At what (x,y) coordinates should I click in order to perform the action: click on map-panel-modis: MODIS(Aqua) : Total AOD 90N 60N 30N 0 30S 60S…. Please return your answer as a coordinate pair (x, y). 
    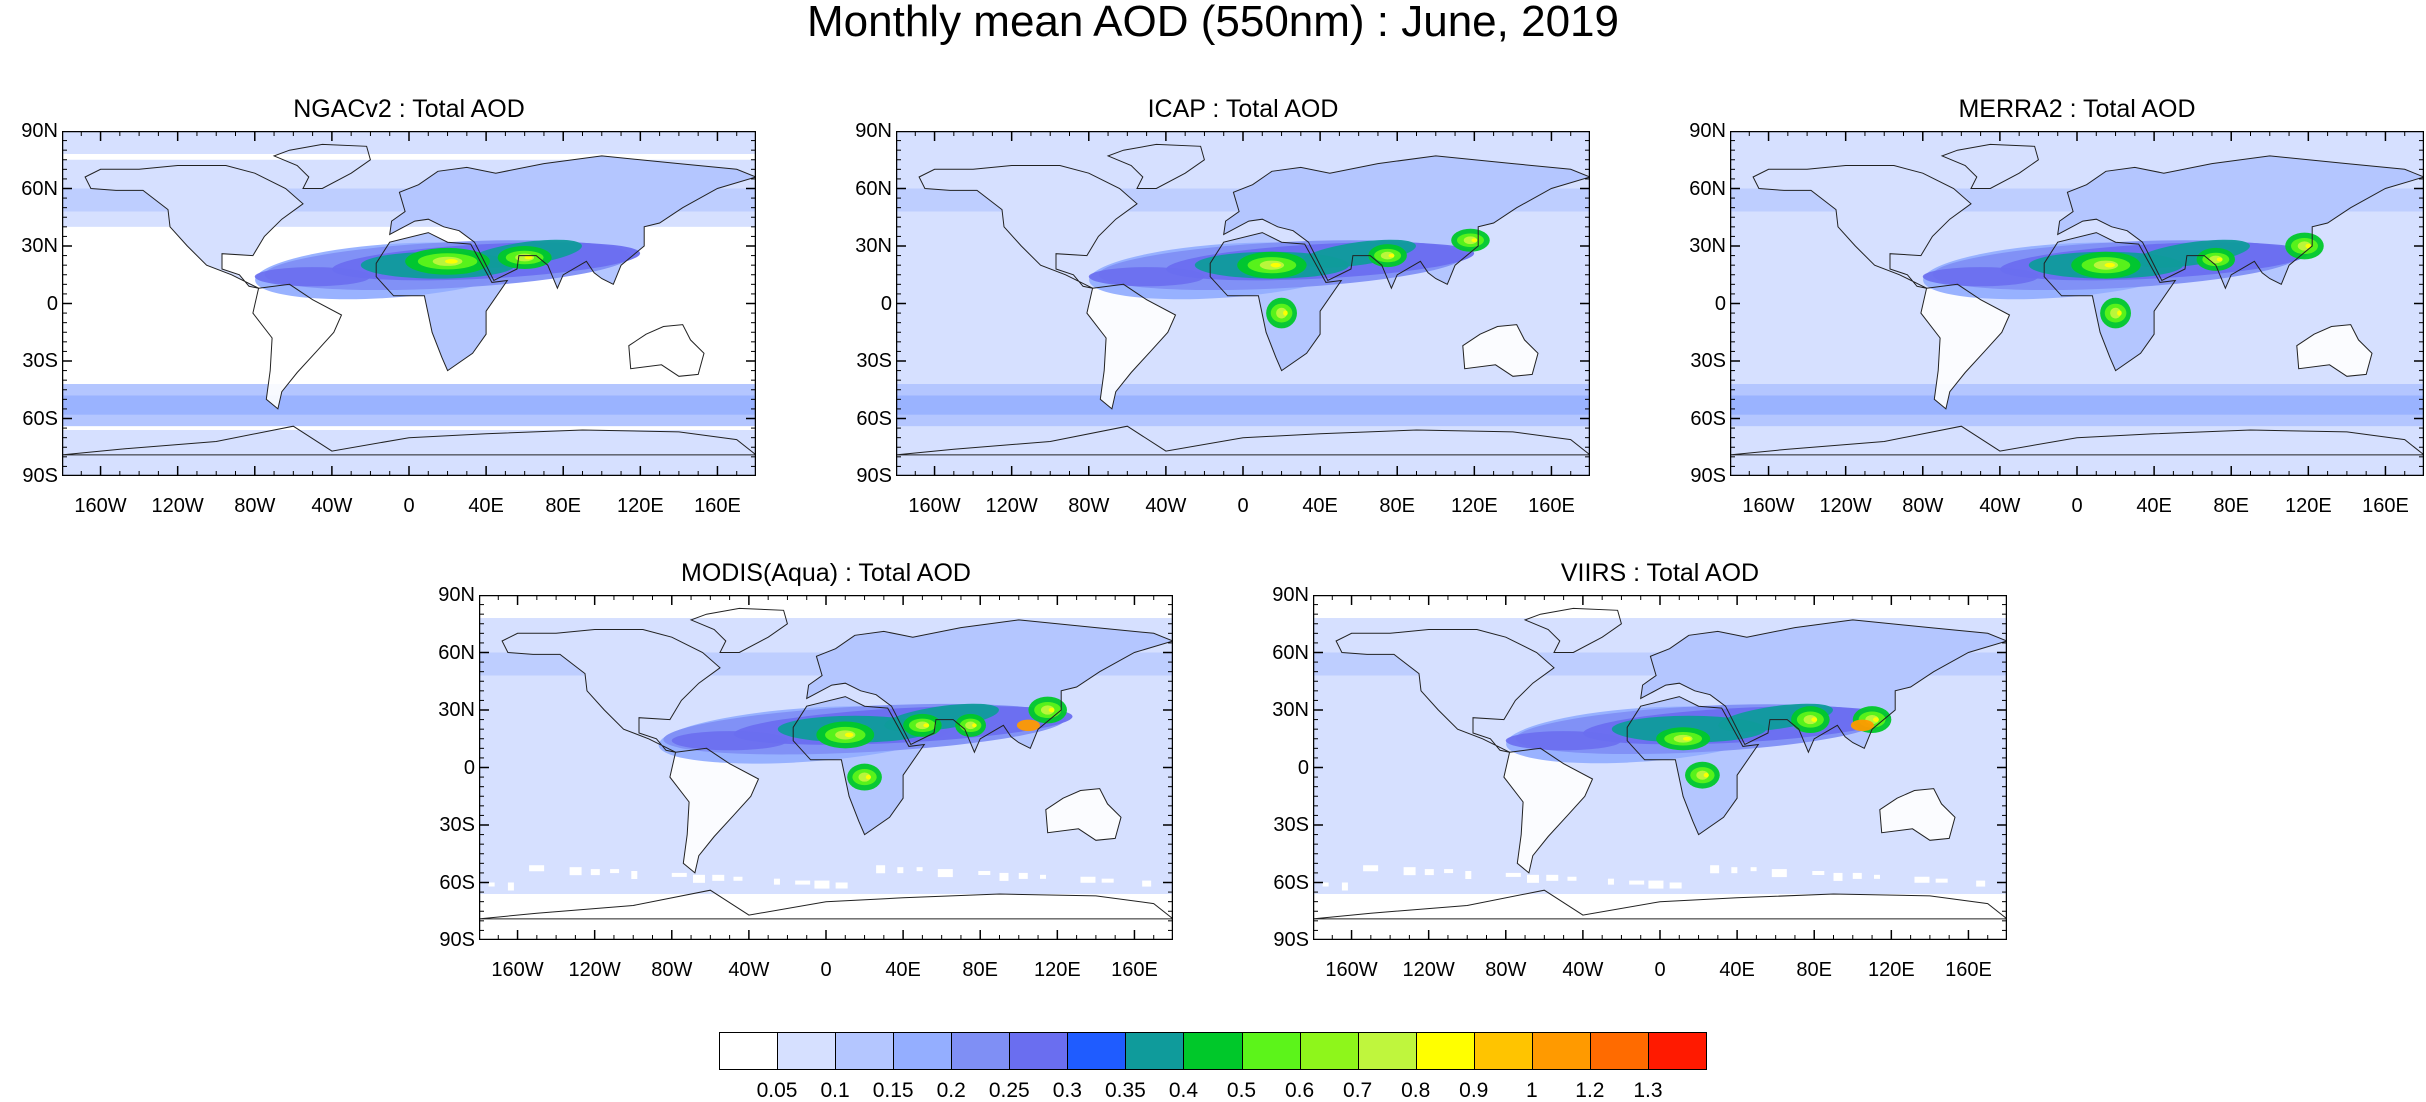
    Looking at the image, I should click on (805, 769).